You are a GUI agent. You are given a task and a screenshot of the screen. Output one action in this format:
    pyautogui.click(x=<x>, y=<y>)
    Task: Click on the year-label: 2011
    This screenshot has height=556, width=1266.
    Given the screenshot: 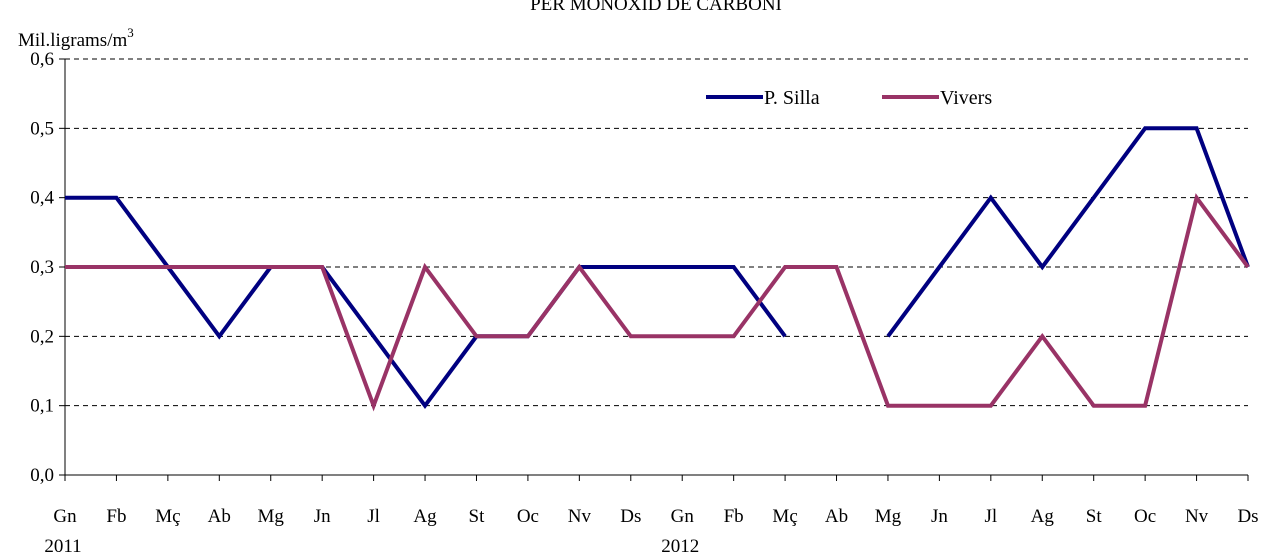 What is the action you would take?
    pyautogui.click(x=62, y=546)
    